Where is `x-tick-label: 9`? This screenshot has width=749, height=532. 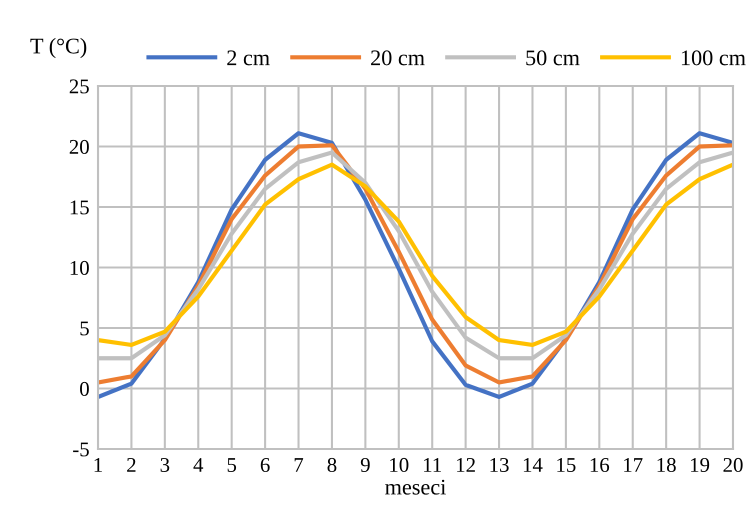 x-tick-label: 9 is located at coordinates (365, 465).